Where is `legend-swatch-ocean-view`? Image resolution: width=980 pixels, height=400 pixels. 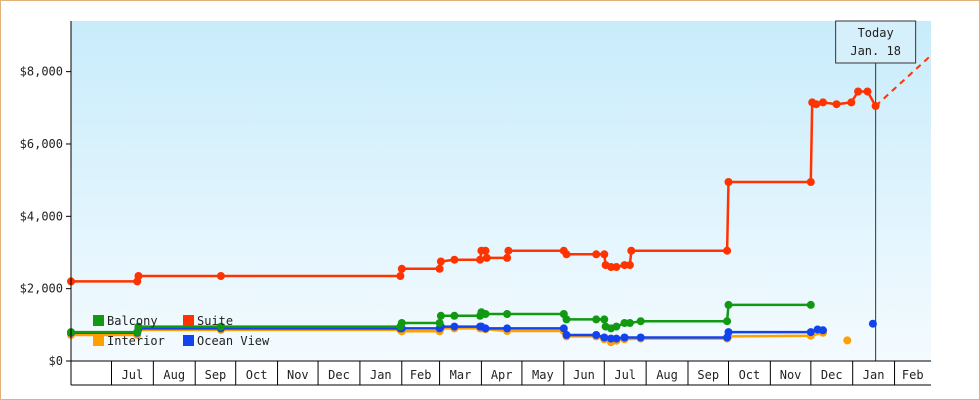 legend-swatch-ocean-view is located at coordinates (188, 340).